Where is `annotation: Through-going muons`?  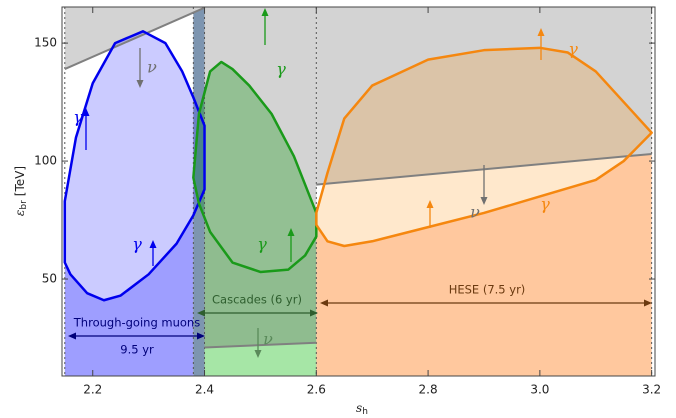
annotation: Through-going muons is located at coordinates (136, 323).